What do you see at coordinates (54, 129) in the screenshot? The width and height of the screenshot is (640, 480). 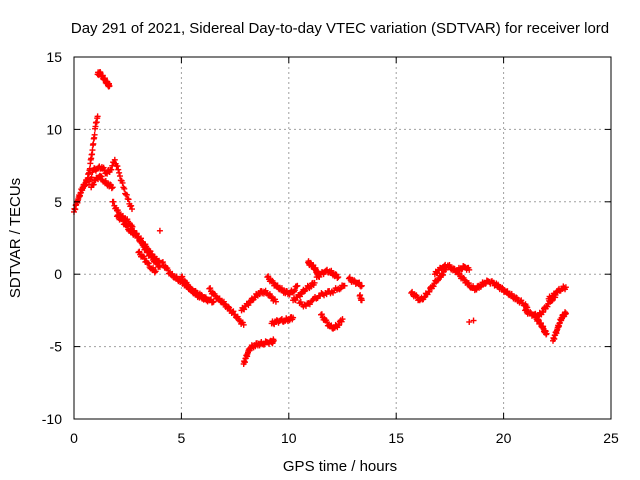 I see `y-tick-label: 10` at bounding box center [54, 129].